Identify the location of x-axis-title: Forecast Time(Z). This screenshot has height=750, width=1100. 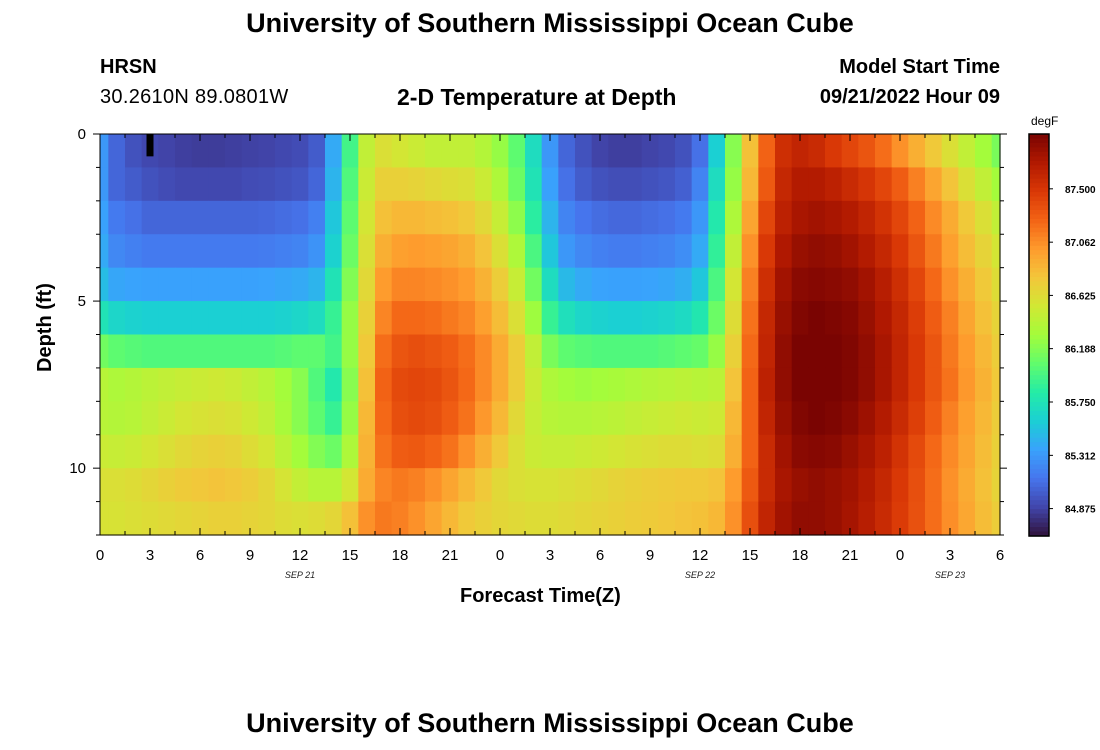
(540, 596).